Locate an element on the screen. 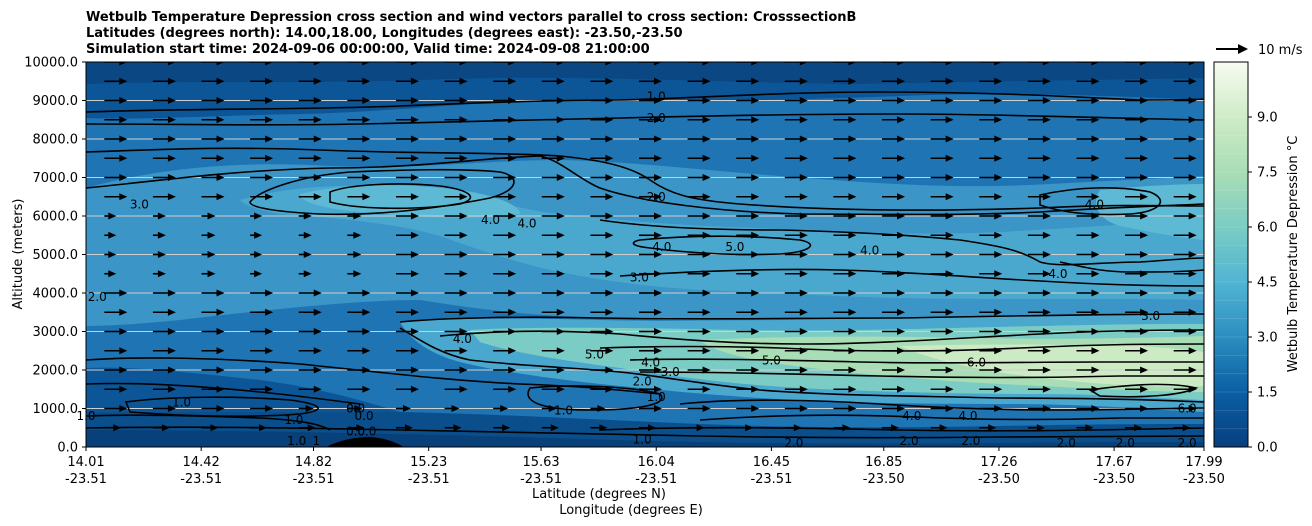 Image resolution: width=1312 pixels, height=526 pixels. contour-label: 6.0 is located at coordinates (1187, 409).